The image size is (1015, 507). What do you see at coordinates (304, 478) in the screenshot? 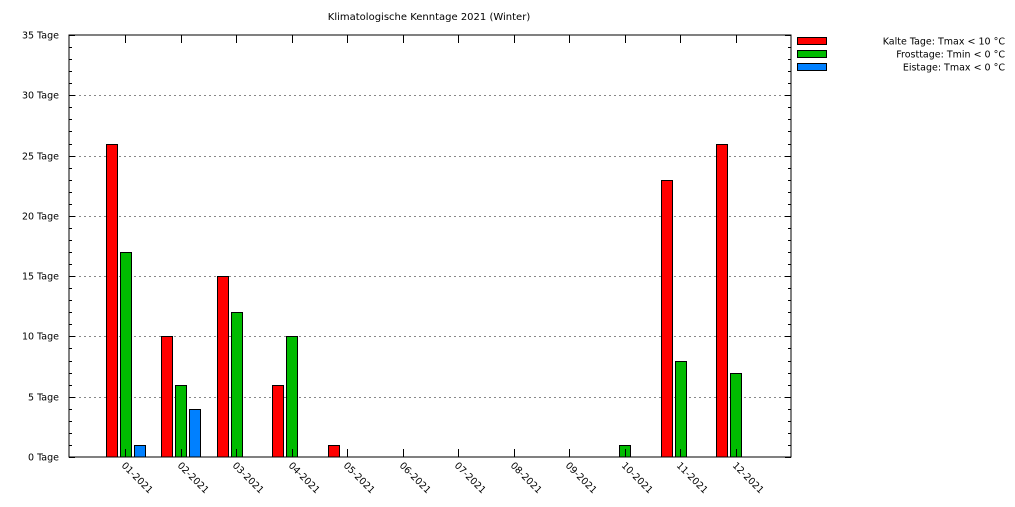
I see `x-tick-label: 04-2021` at bounding box center [304, 478].